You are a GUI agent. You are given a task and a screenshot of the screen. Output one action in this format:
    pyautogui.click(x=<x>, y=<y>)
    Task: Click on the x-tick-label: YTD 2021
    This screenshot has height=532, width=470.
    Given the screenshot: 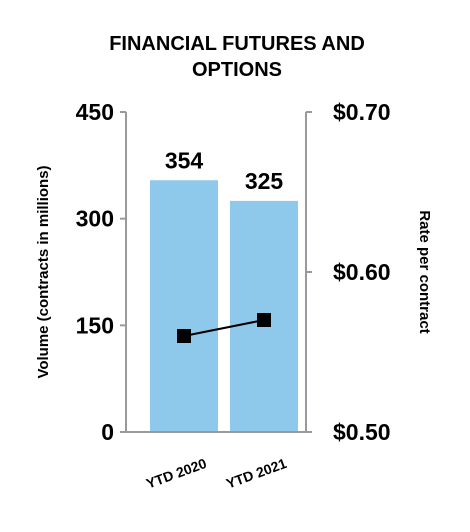 What is the action you would take?
    pyautogui.click(x=256, y=473)
    